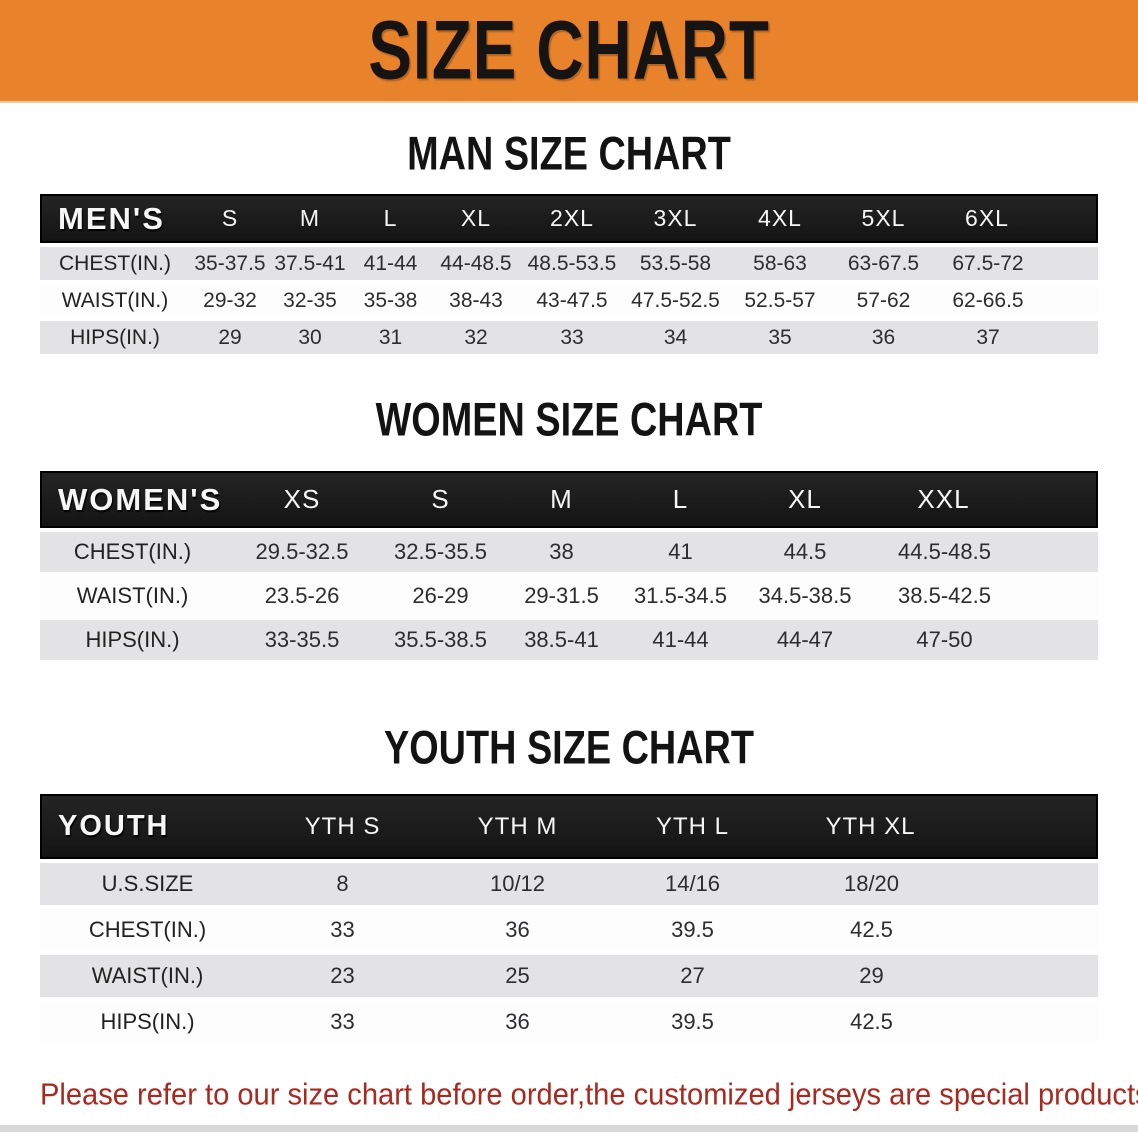 This screenshot has height=1132, width=1138. I want to click on women-section-heading: WOMEN SIZE CHART, so click(569, 420).